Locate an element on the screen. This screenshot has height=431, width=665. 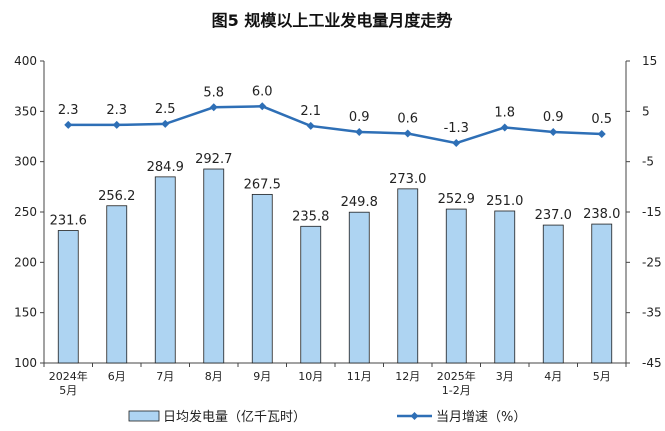
category-label: 6月 is located at coordinates (117, 376).